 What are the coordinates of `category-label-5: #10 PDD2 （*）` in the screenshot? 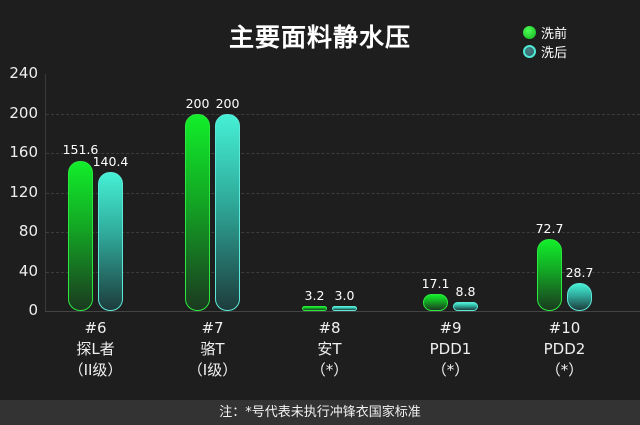 It's located at (565, 349).